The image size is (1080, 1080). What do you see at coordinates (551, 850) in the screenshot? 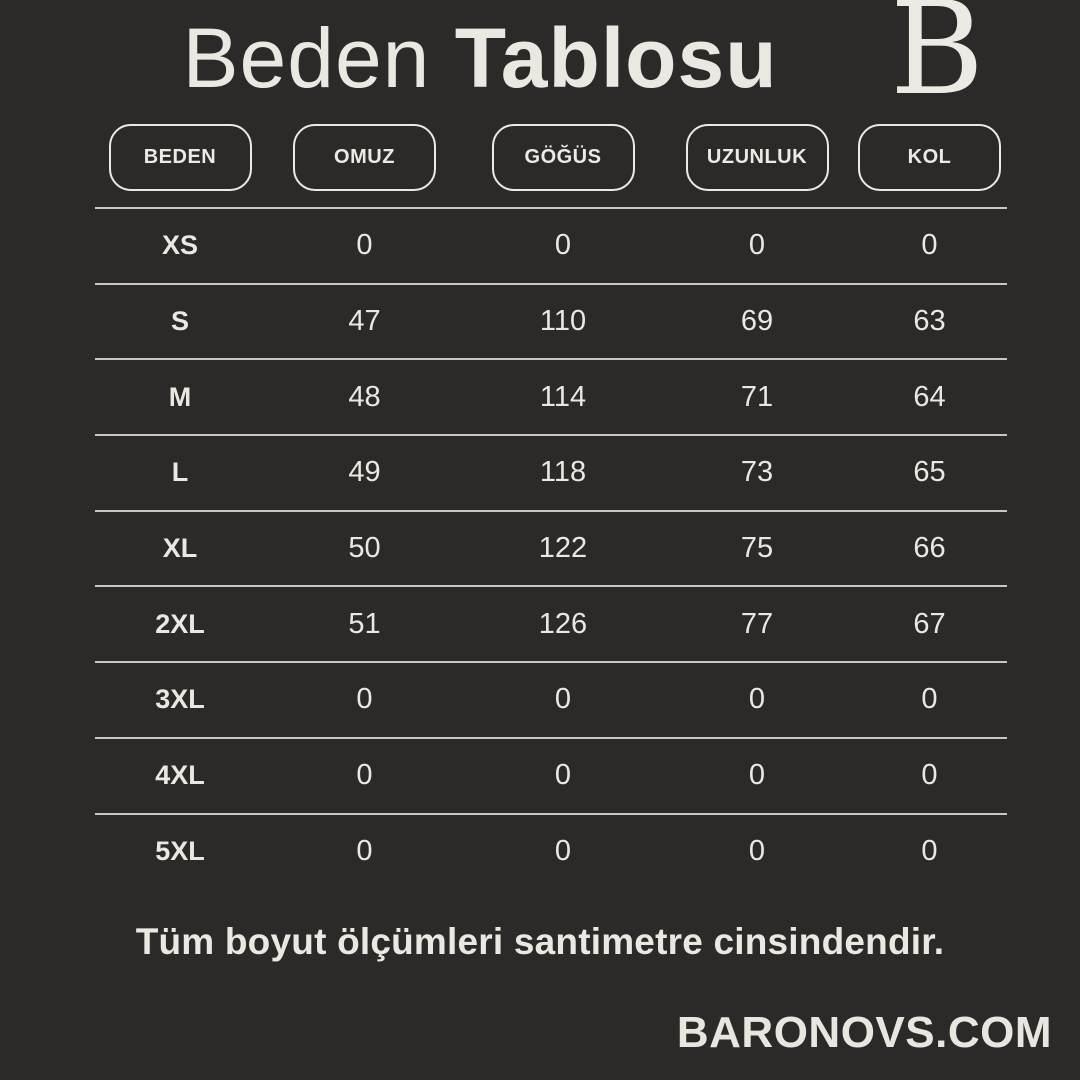
I see `table-row-5xl: 5XL 0 0 0 0` at bounding box center [551, 850].